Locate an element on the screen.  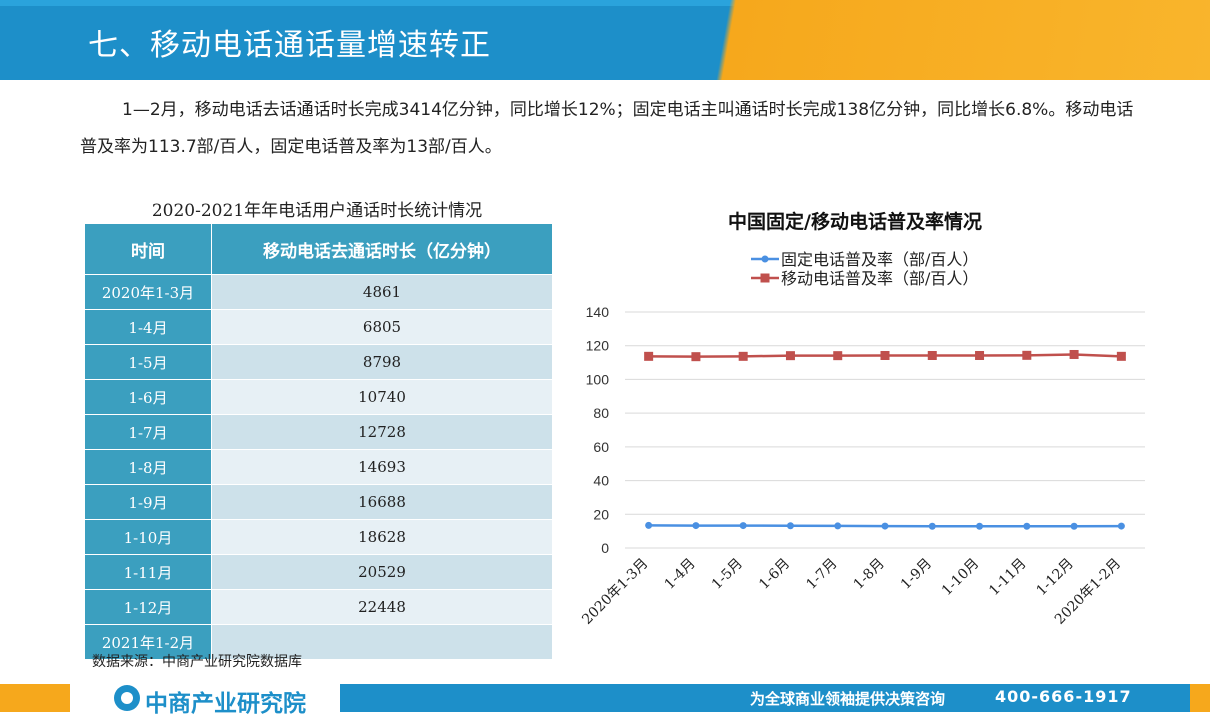
cell-value: 18628 is located at coordinates (382, 537).